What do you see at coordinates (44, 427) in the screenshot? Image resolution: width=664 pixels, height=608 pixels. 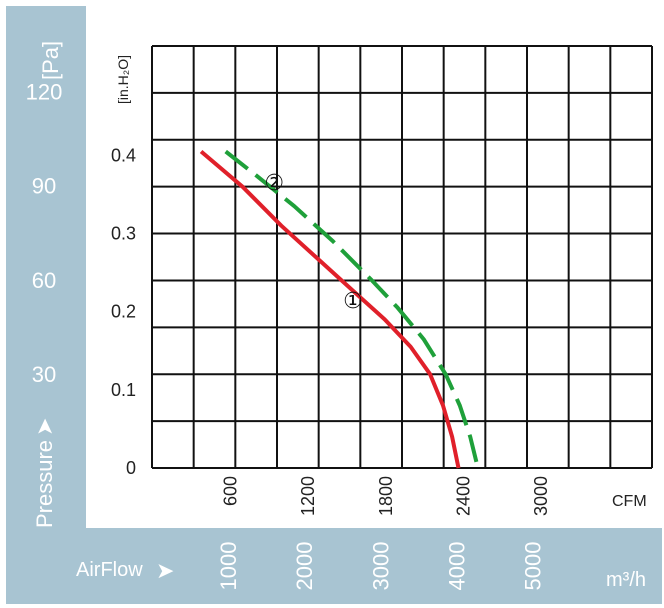 I see `pressure-arrow-icon: ➤` at bounding box center [44, 427].